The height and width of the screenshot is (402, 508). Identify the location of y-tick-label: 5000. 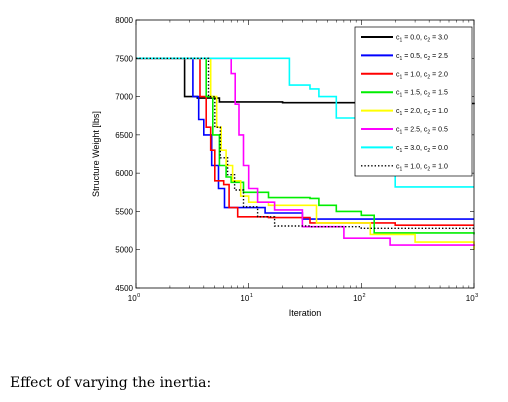
(124, 250).